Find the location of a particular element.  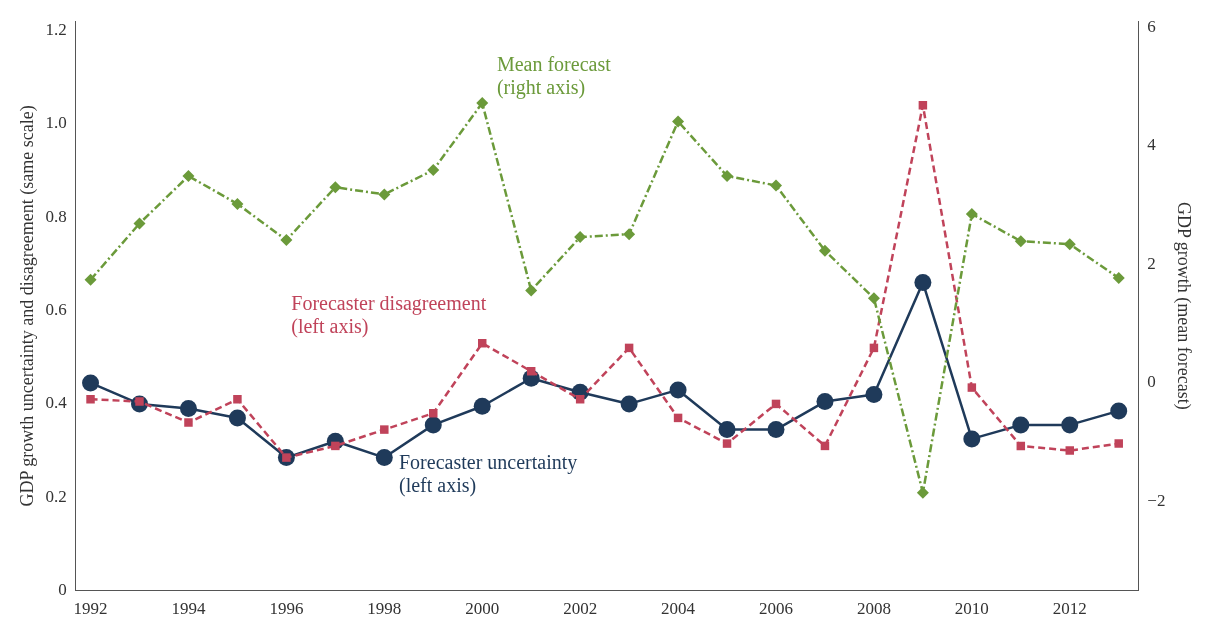

x-tick-label: 2006 is located at coordinates (776, 609).